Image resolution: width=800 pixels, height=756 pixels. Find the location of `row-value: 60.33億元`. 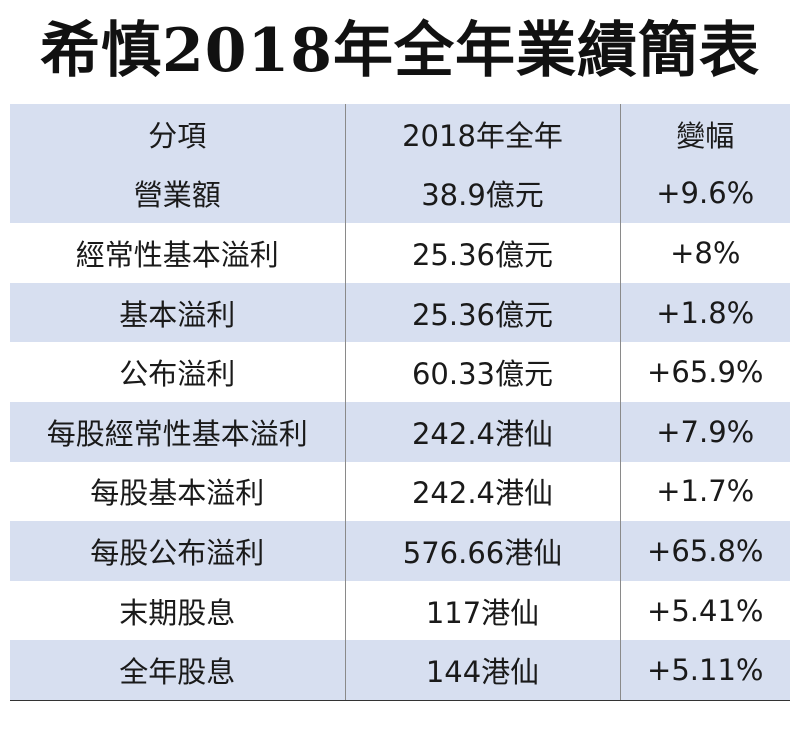

row-value: 60.33億元 is located at coordinates (482, 372).